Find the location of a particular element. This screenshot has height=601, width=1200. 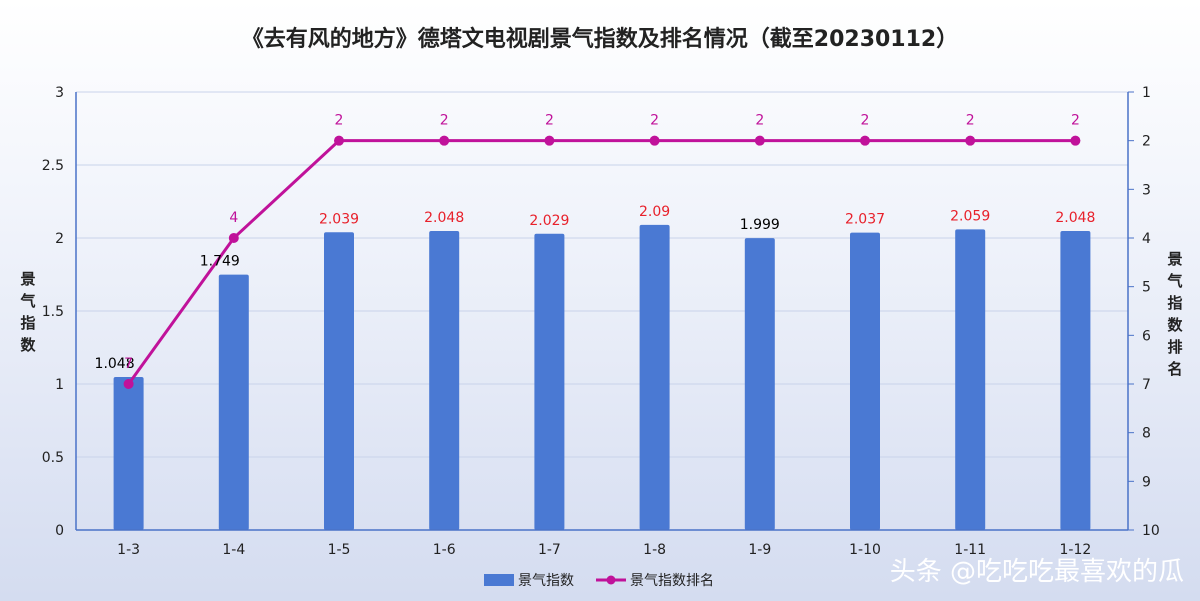

y-right-tick-label: 8 is located at coordinates (1146, 434).